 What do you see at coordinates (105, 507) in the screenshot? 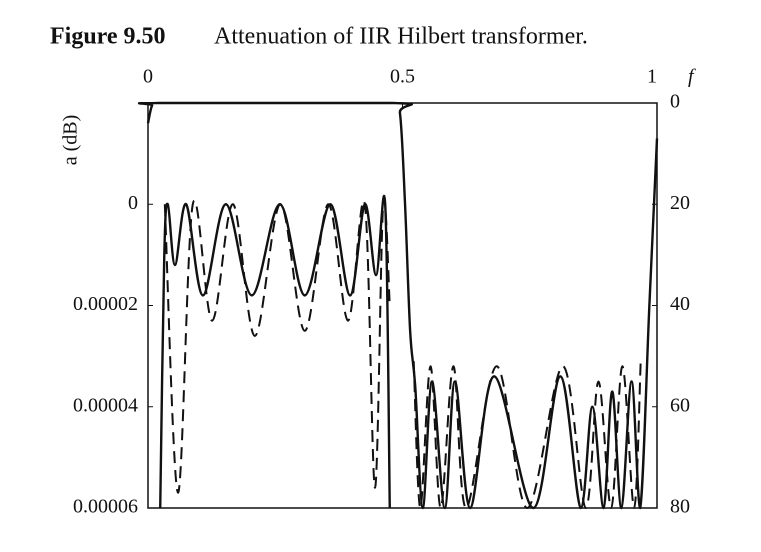
I see `y-tick-label: 0.00006` at bounding box center [105, 507].